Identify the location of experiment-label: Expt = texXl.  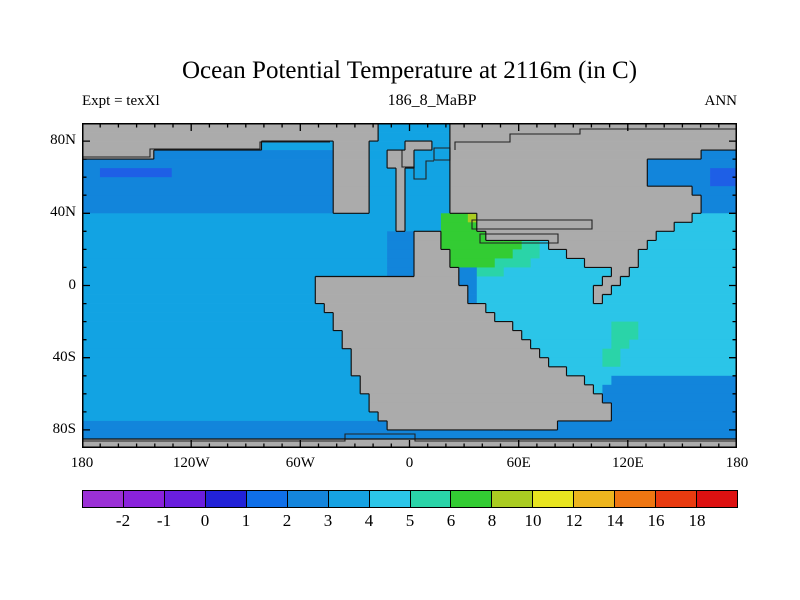
(121, 101).